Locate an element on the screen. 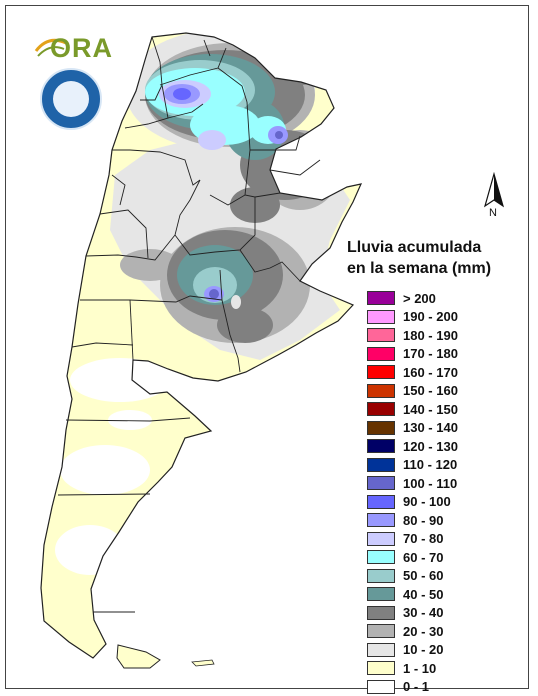  legend-item: 40 - 50 is located at coordinates (442, 594).